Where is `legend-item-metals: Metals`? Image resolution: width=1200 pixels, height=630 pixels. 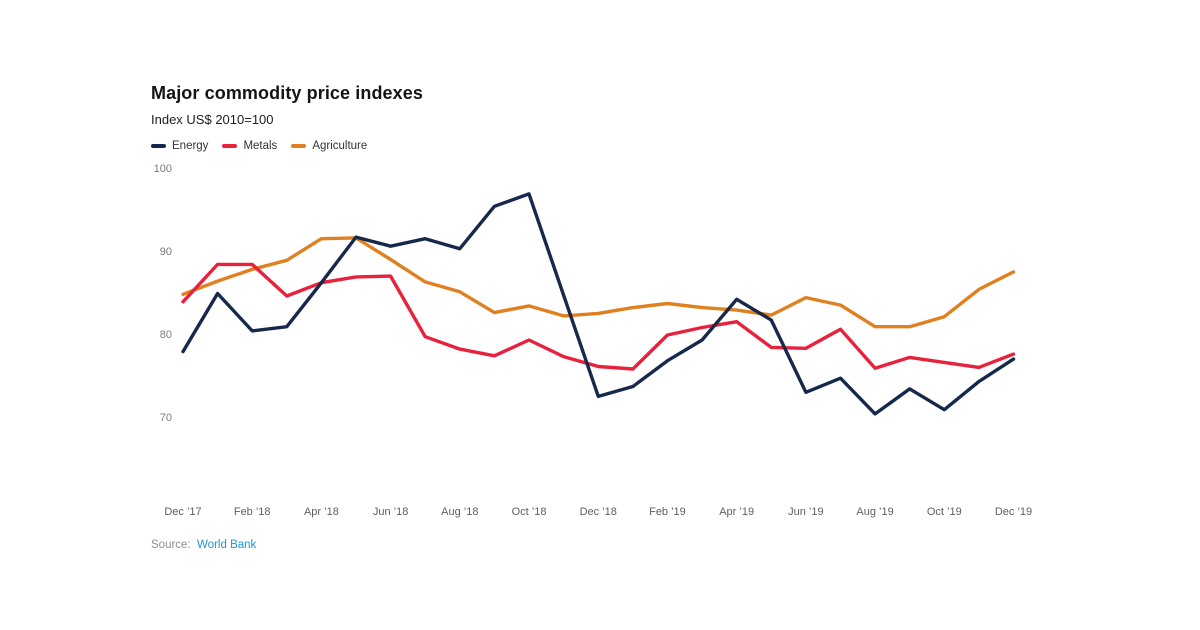 legend-item-metals: Metals is located at coordinates (249, 146).